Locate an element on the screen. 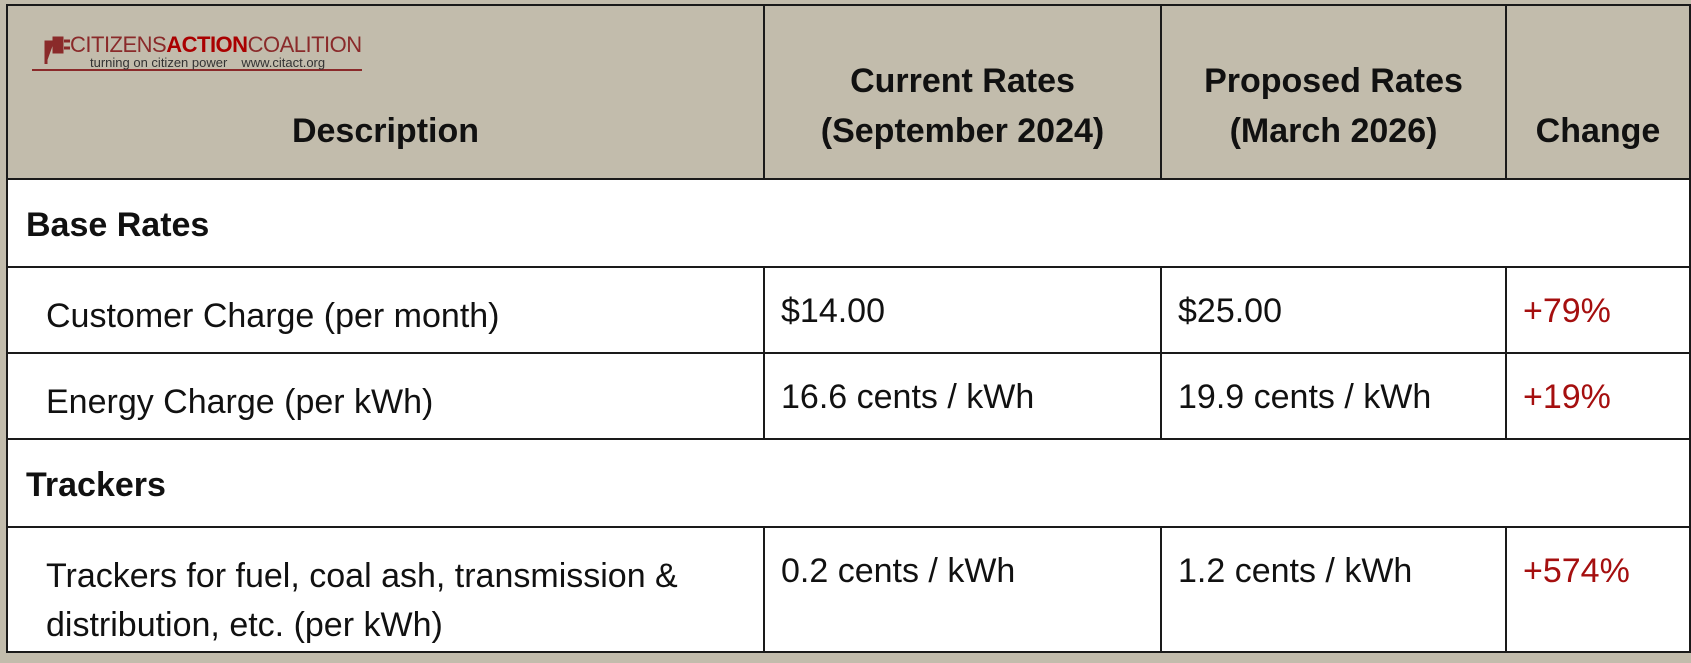  column-header: Current Rates (September 2024) is located at coordinates (962, 92).